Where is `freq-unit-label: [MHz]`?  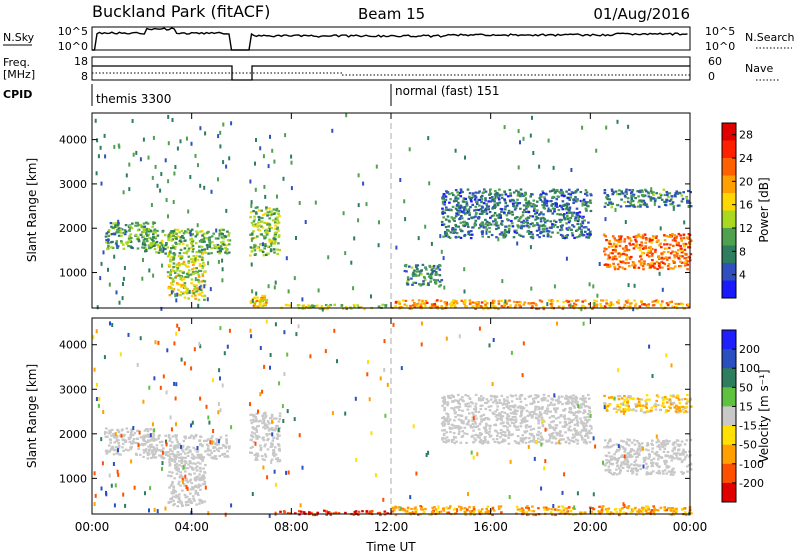 freq-unit-label: [MHz] is located at coordinates (19, 74).